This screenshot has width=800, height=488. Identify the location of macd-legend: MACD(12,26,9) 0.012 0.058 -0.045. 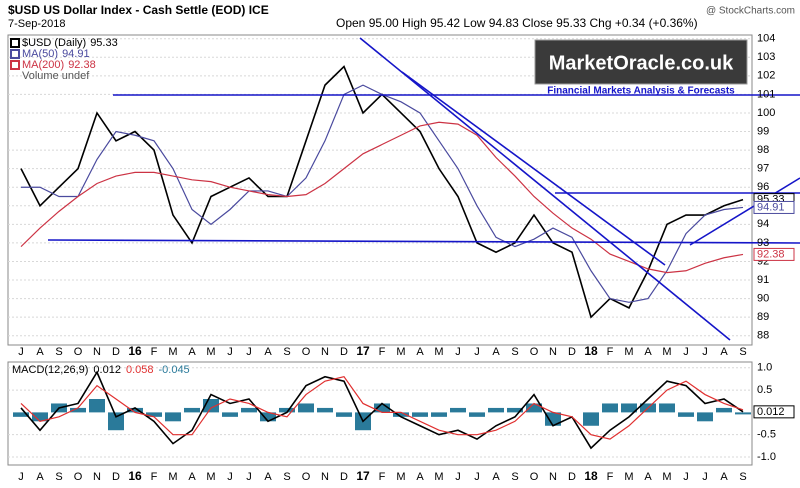
(101, 370).